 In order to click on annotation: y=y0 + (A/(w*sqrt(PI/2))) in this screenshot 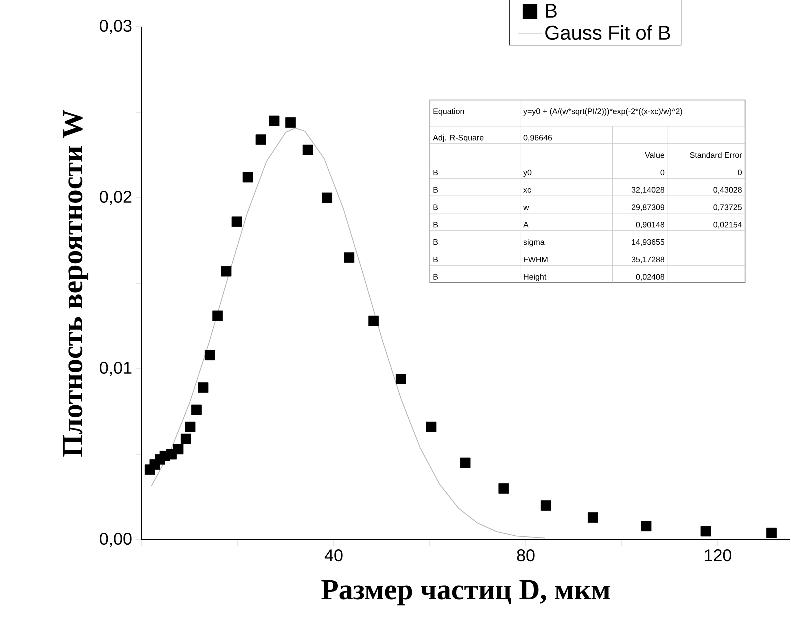, I will do `click(567, 112)`.